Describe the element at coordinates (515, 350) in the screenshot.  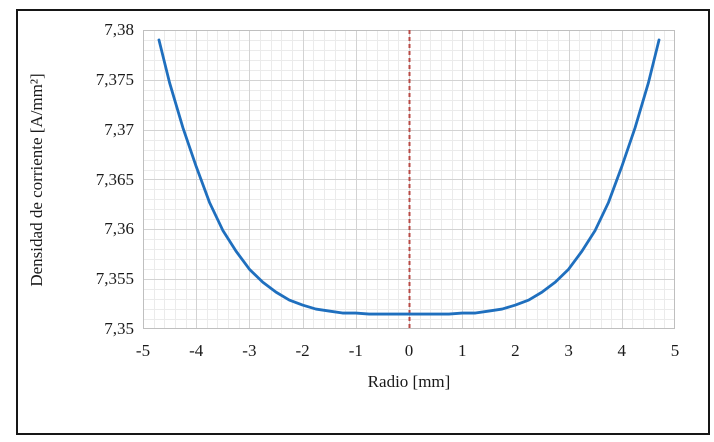
I see `x-tick-label: 2` at that location.